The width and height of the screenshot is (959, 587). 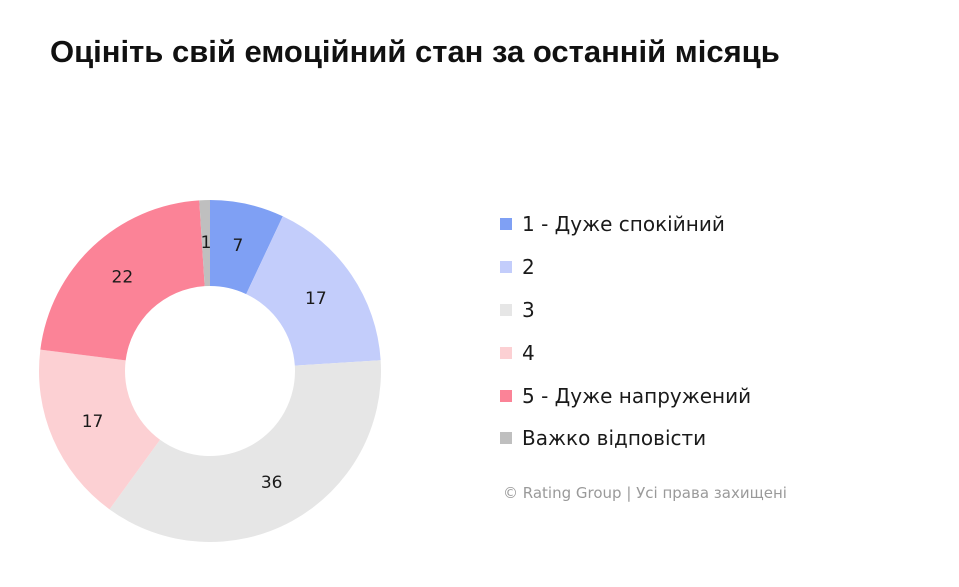 What do you see at coordinates (528, 309) in the screenshot?
I see `legend-label: 3` at bounding box center [528, 309].